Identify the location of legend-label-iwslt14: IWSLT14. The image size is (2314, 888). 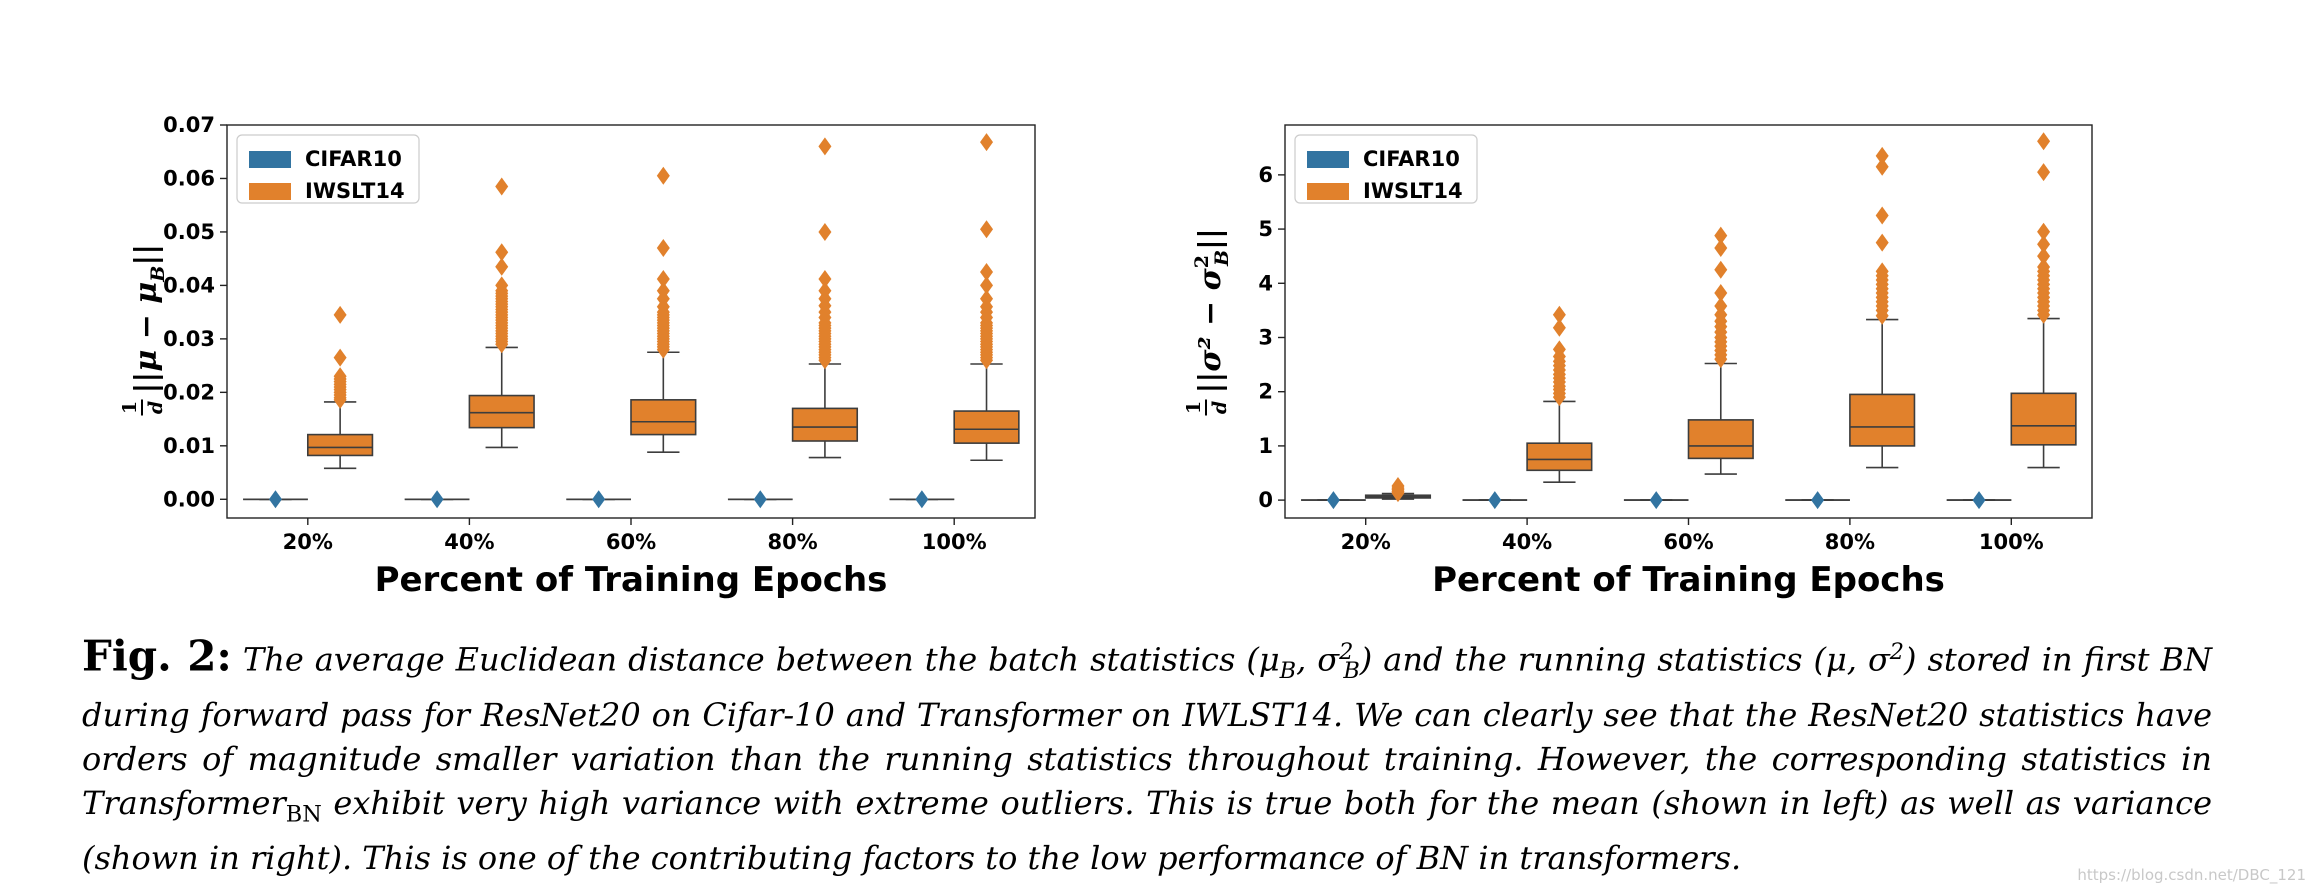
(355, 191).